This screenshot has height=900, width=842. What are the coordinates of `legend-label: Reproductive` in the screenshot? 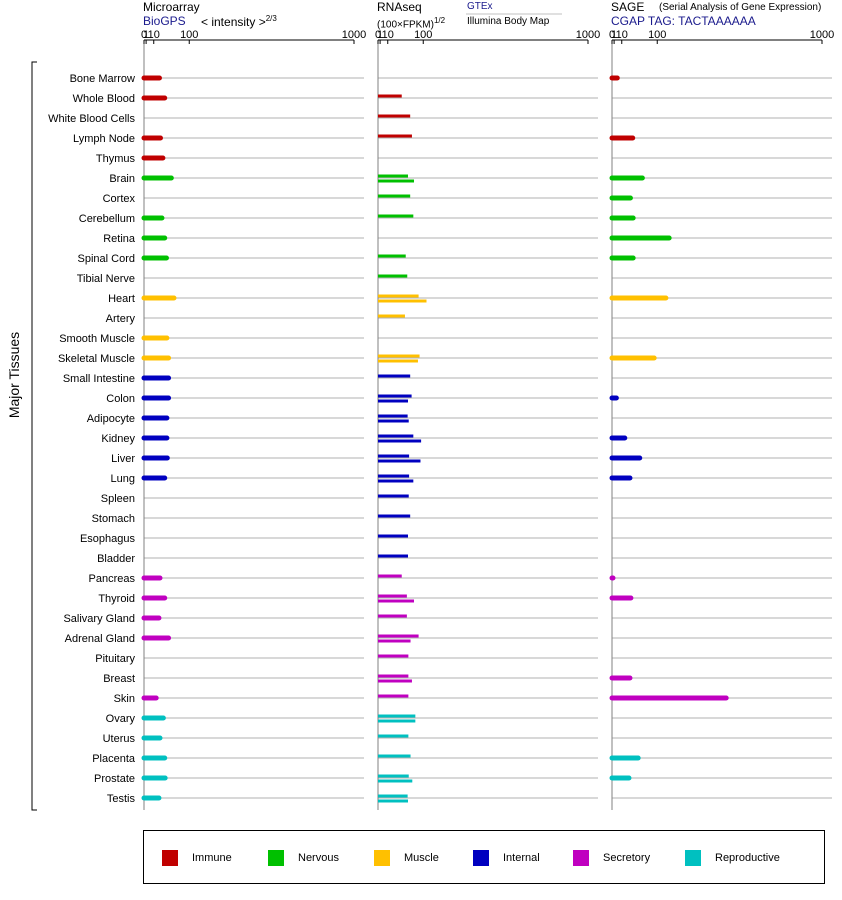 It's located at (747, 858).